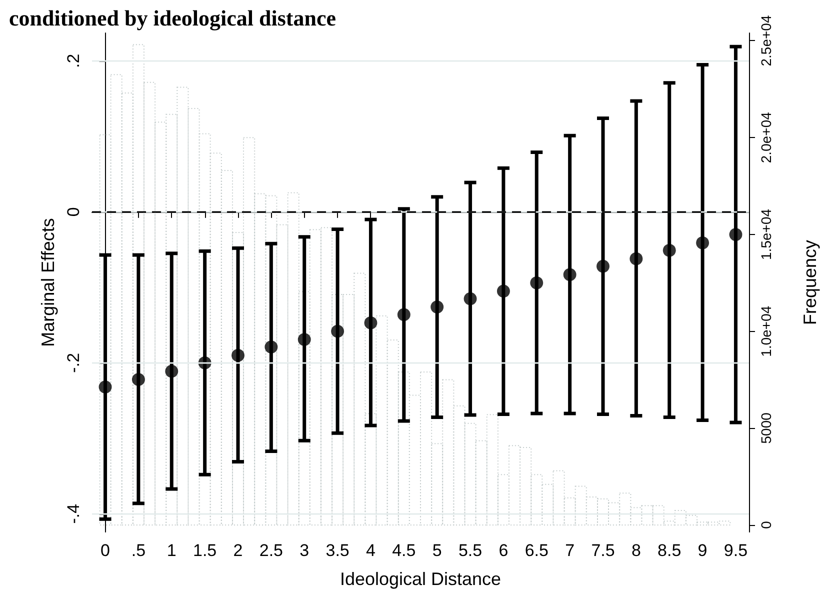 The height and width of the screenshot is (610, 827). What do you see at coordinates (73, 212) in the screenshot?
I see `y-tick-label: 0` at bounding box center [73, 212].